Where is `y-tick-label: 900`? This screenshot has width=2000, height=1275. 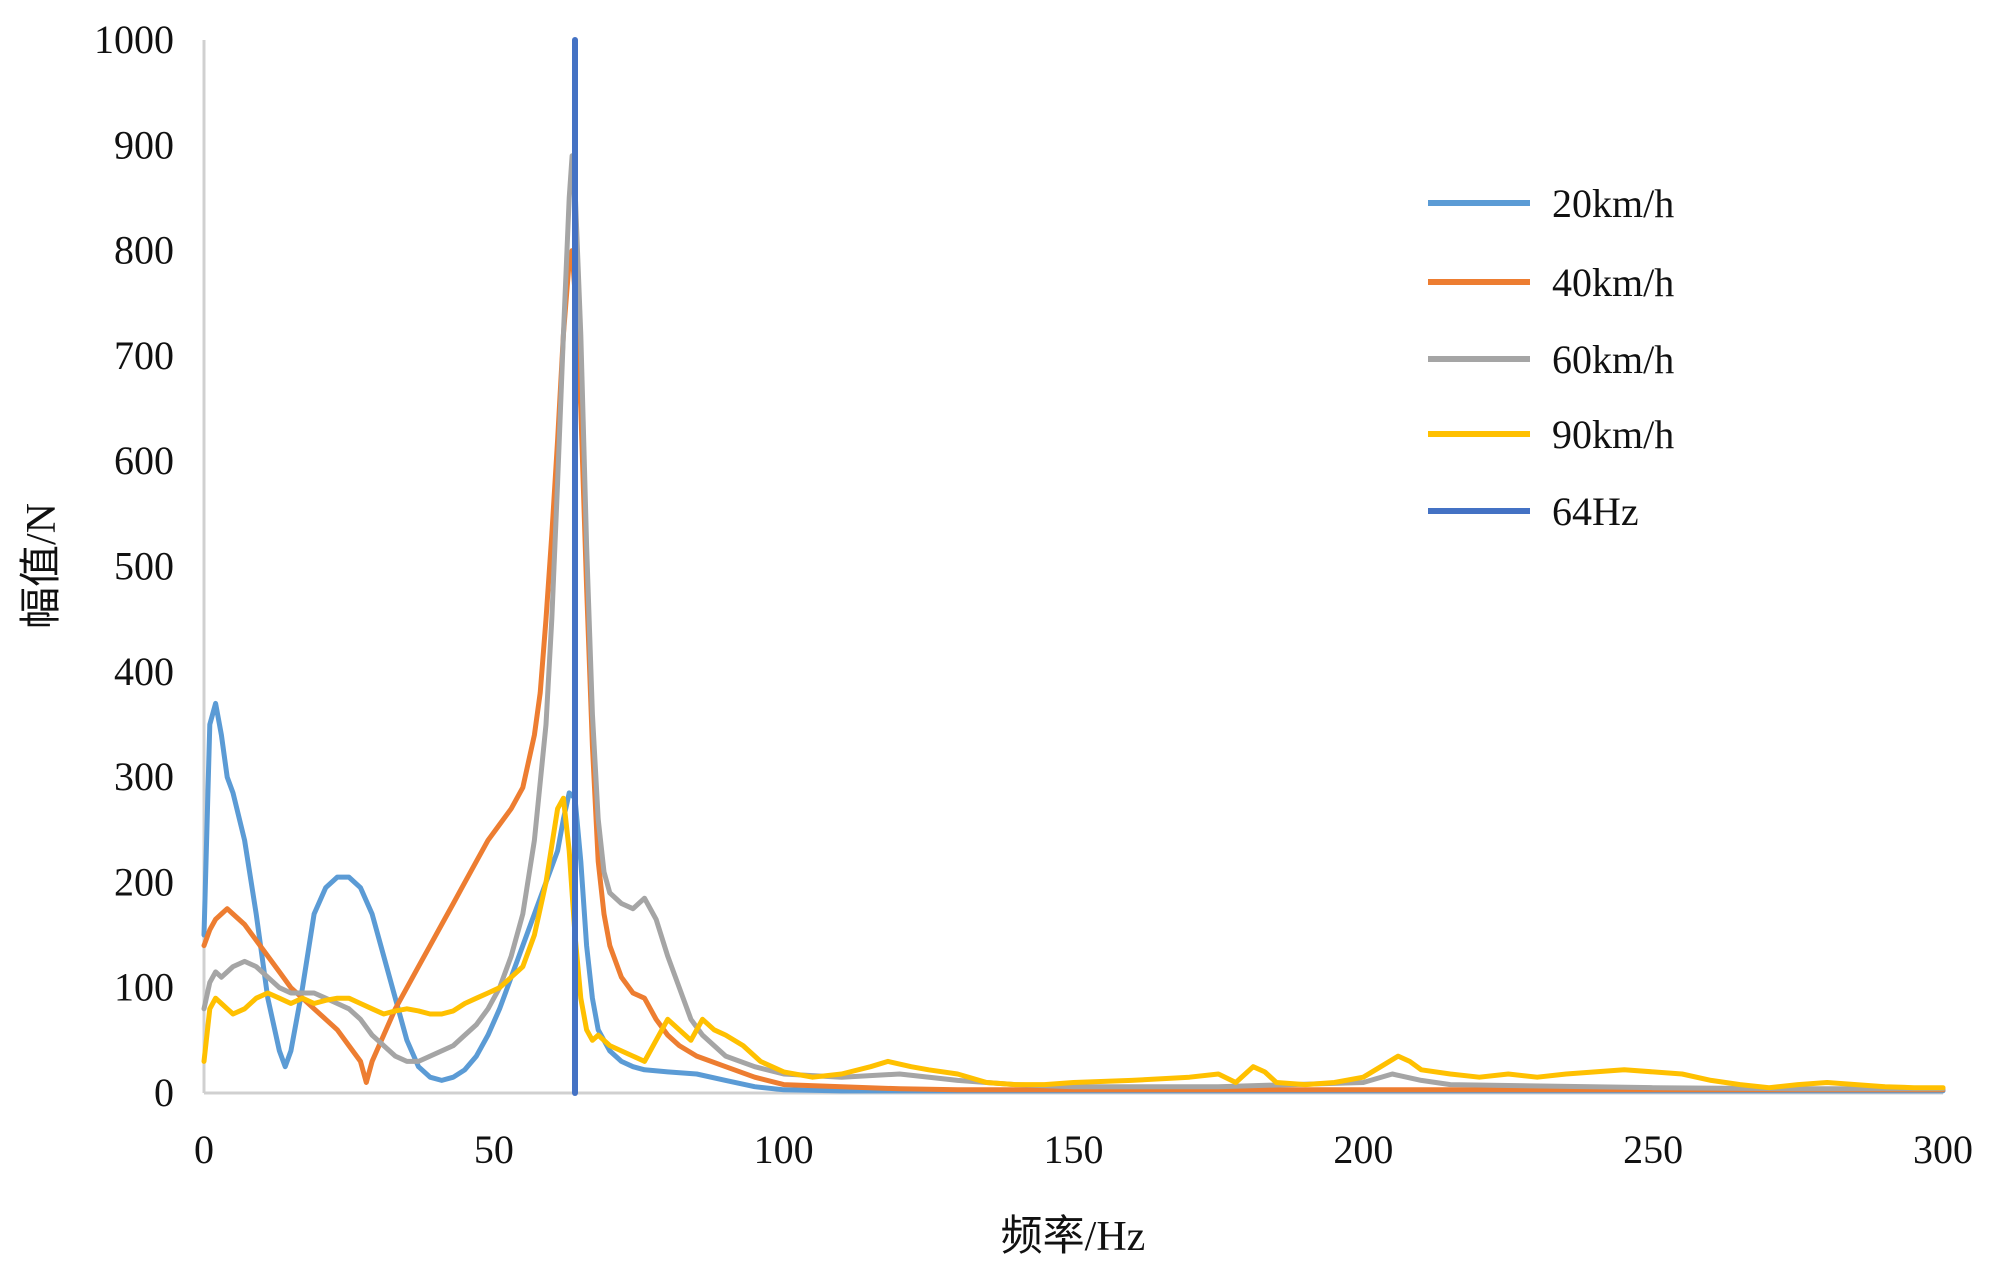
y-tick-label: 900 is located at coordinates (144, 144).